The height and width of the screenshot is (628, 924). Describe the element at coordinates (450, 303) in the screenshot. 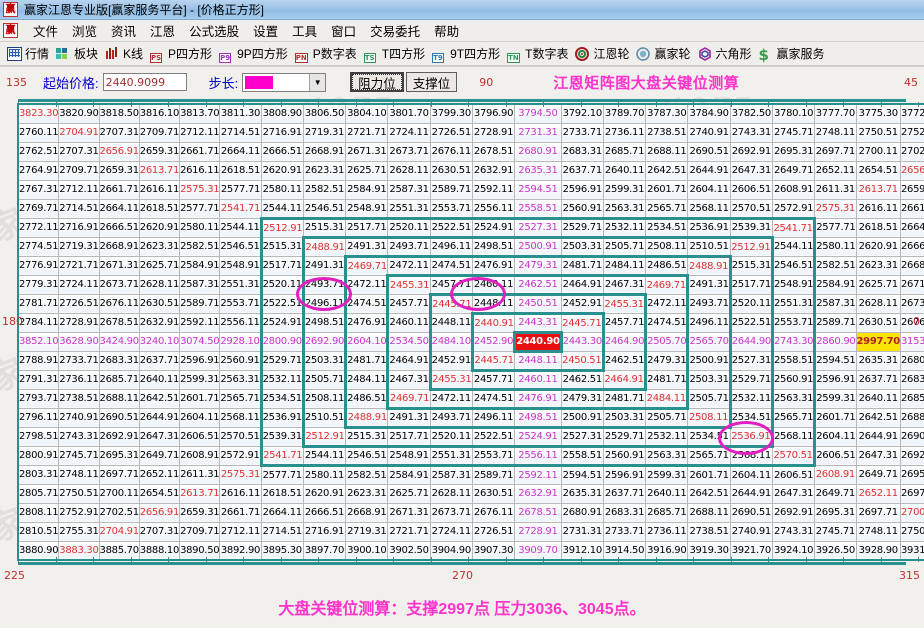

I see `matrix-cell: 2445.71` at that location.